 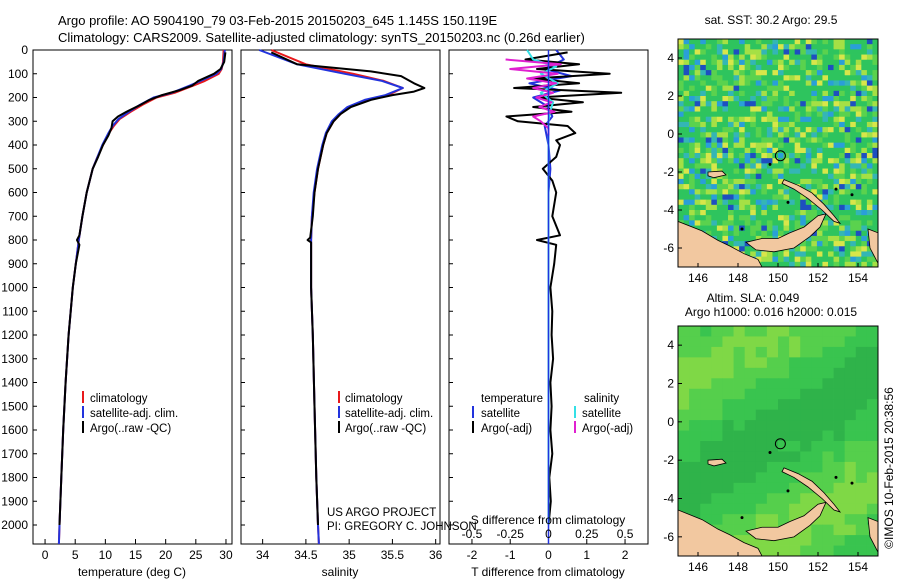 What do you see at coordinates (14, 454) in the screenshot?
I see `depth-tick-label: 1700` at bounding box center [14, 454].